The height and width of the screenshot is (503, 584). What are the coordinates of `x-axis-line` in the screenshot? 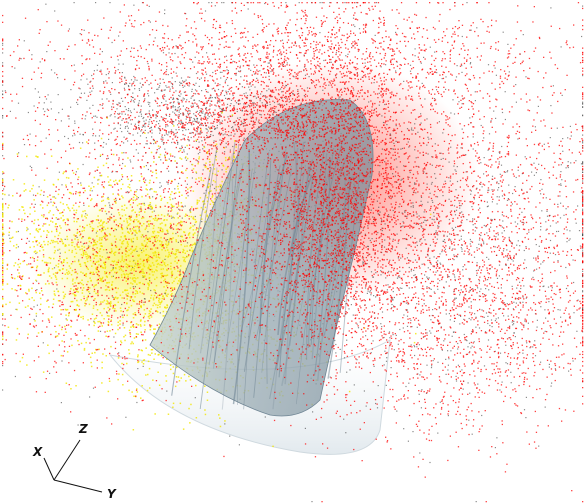 It's located at (49, 469).